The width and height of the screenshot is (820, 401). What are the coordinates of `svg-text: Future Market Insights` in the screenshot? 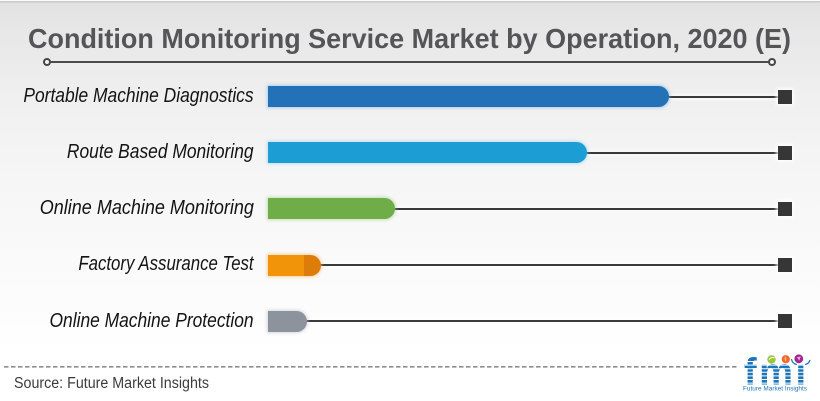 It's located at (775, 389).